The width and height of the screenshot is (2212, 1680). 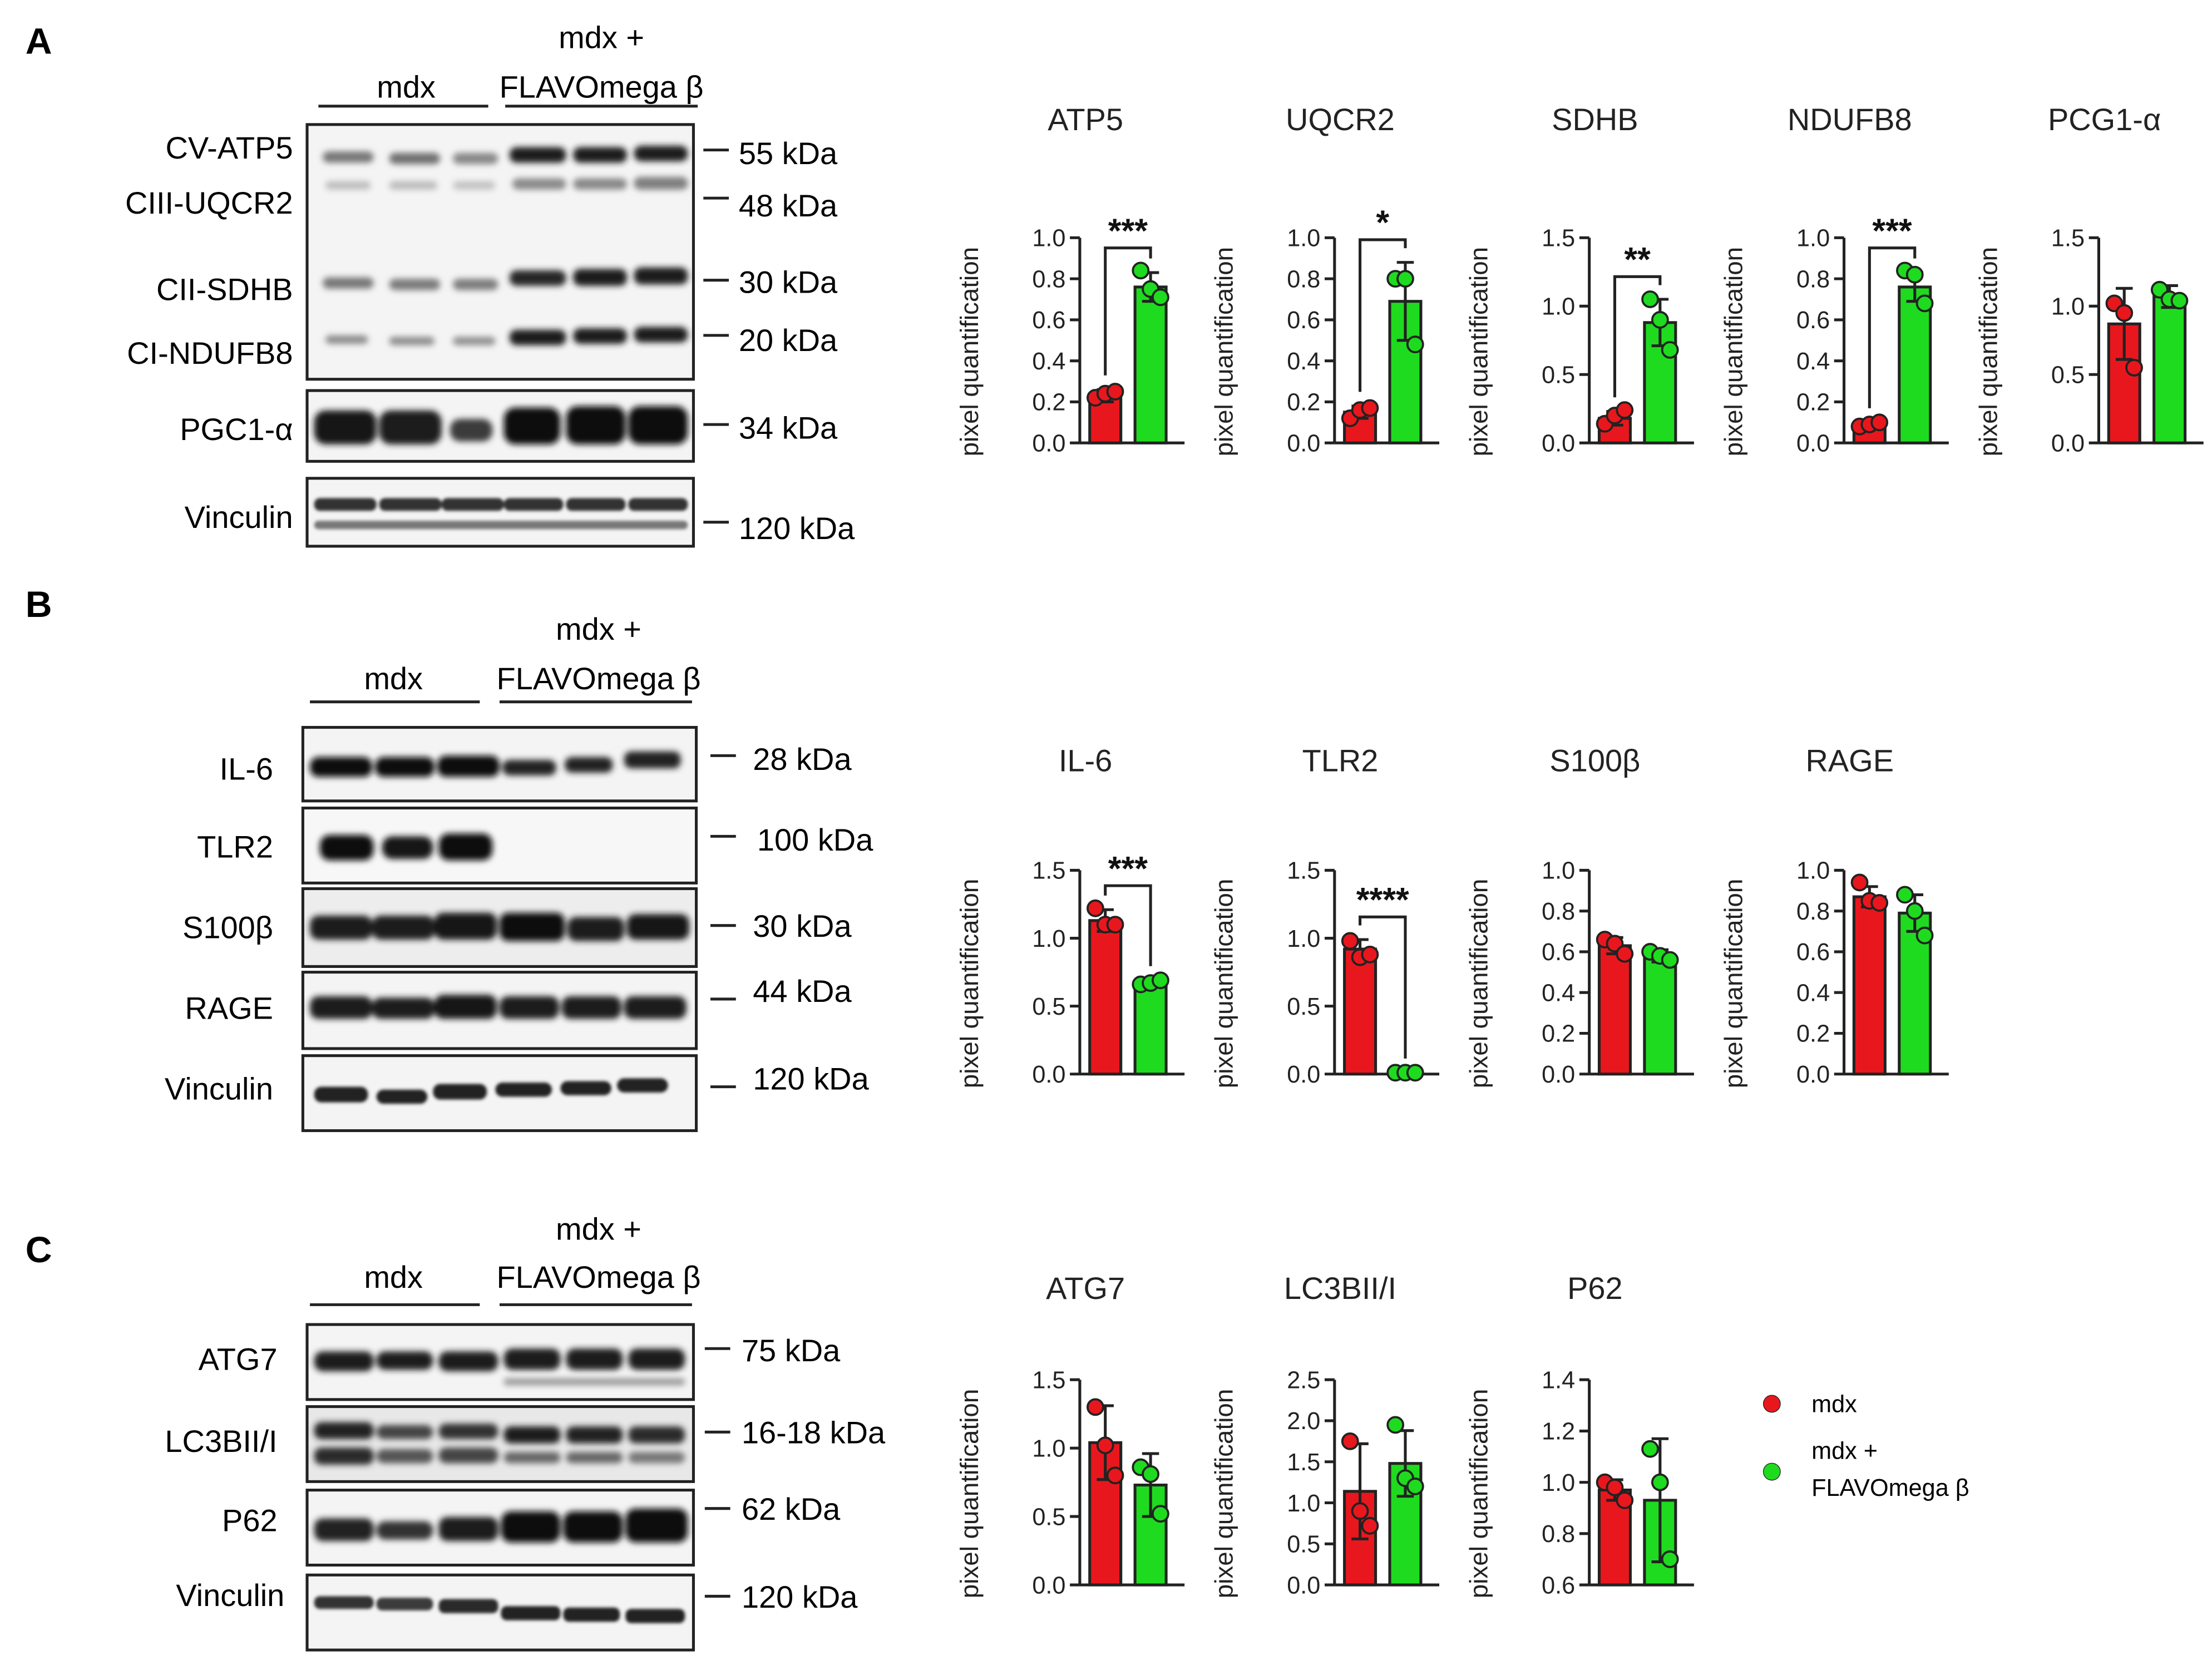 What do you see at coordinates (1048, 279) in the screenshot?
I see `y-tick-label: 0.8` at bounding box center [1048, 279].